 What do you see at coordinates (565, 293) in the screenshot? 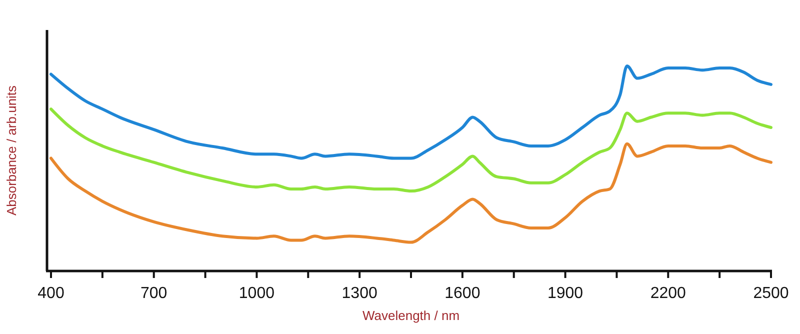
I see `x-tick-label: 1900` at bounding box center [565, 293].